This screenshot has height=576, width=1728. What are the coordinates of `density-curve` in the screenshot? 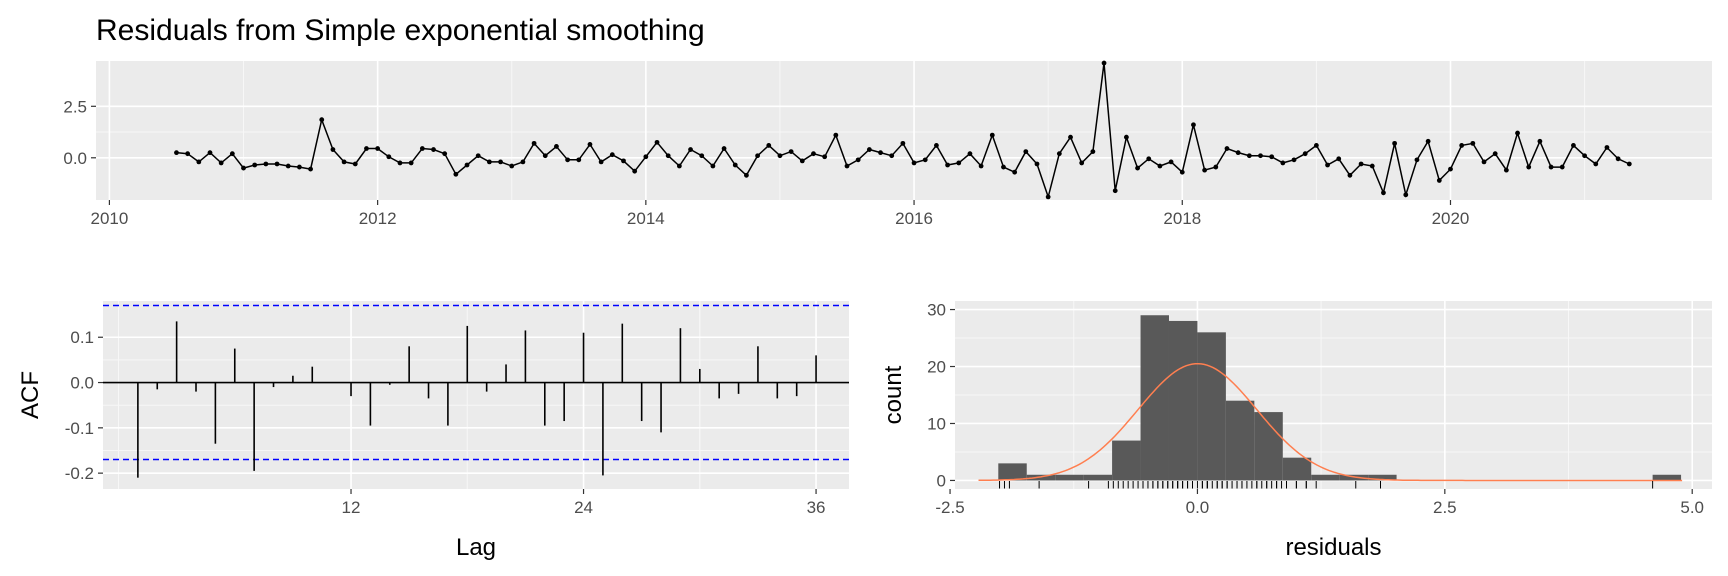 It's located at (1330, 422).